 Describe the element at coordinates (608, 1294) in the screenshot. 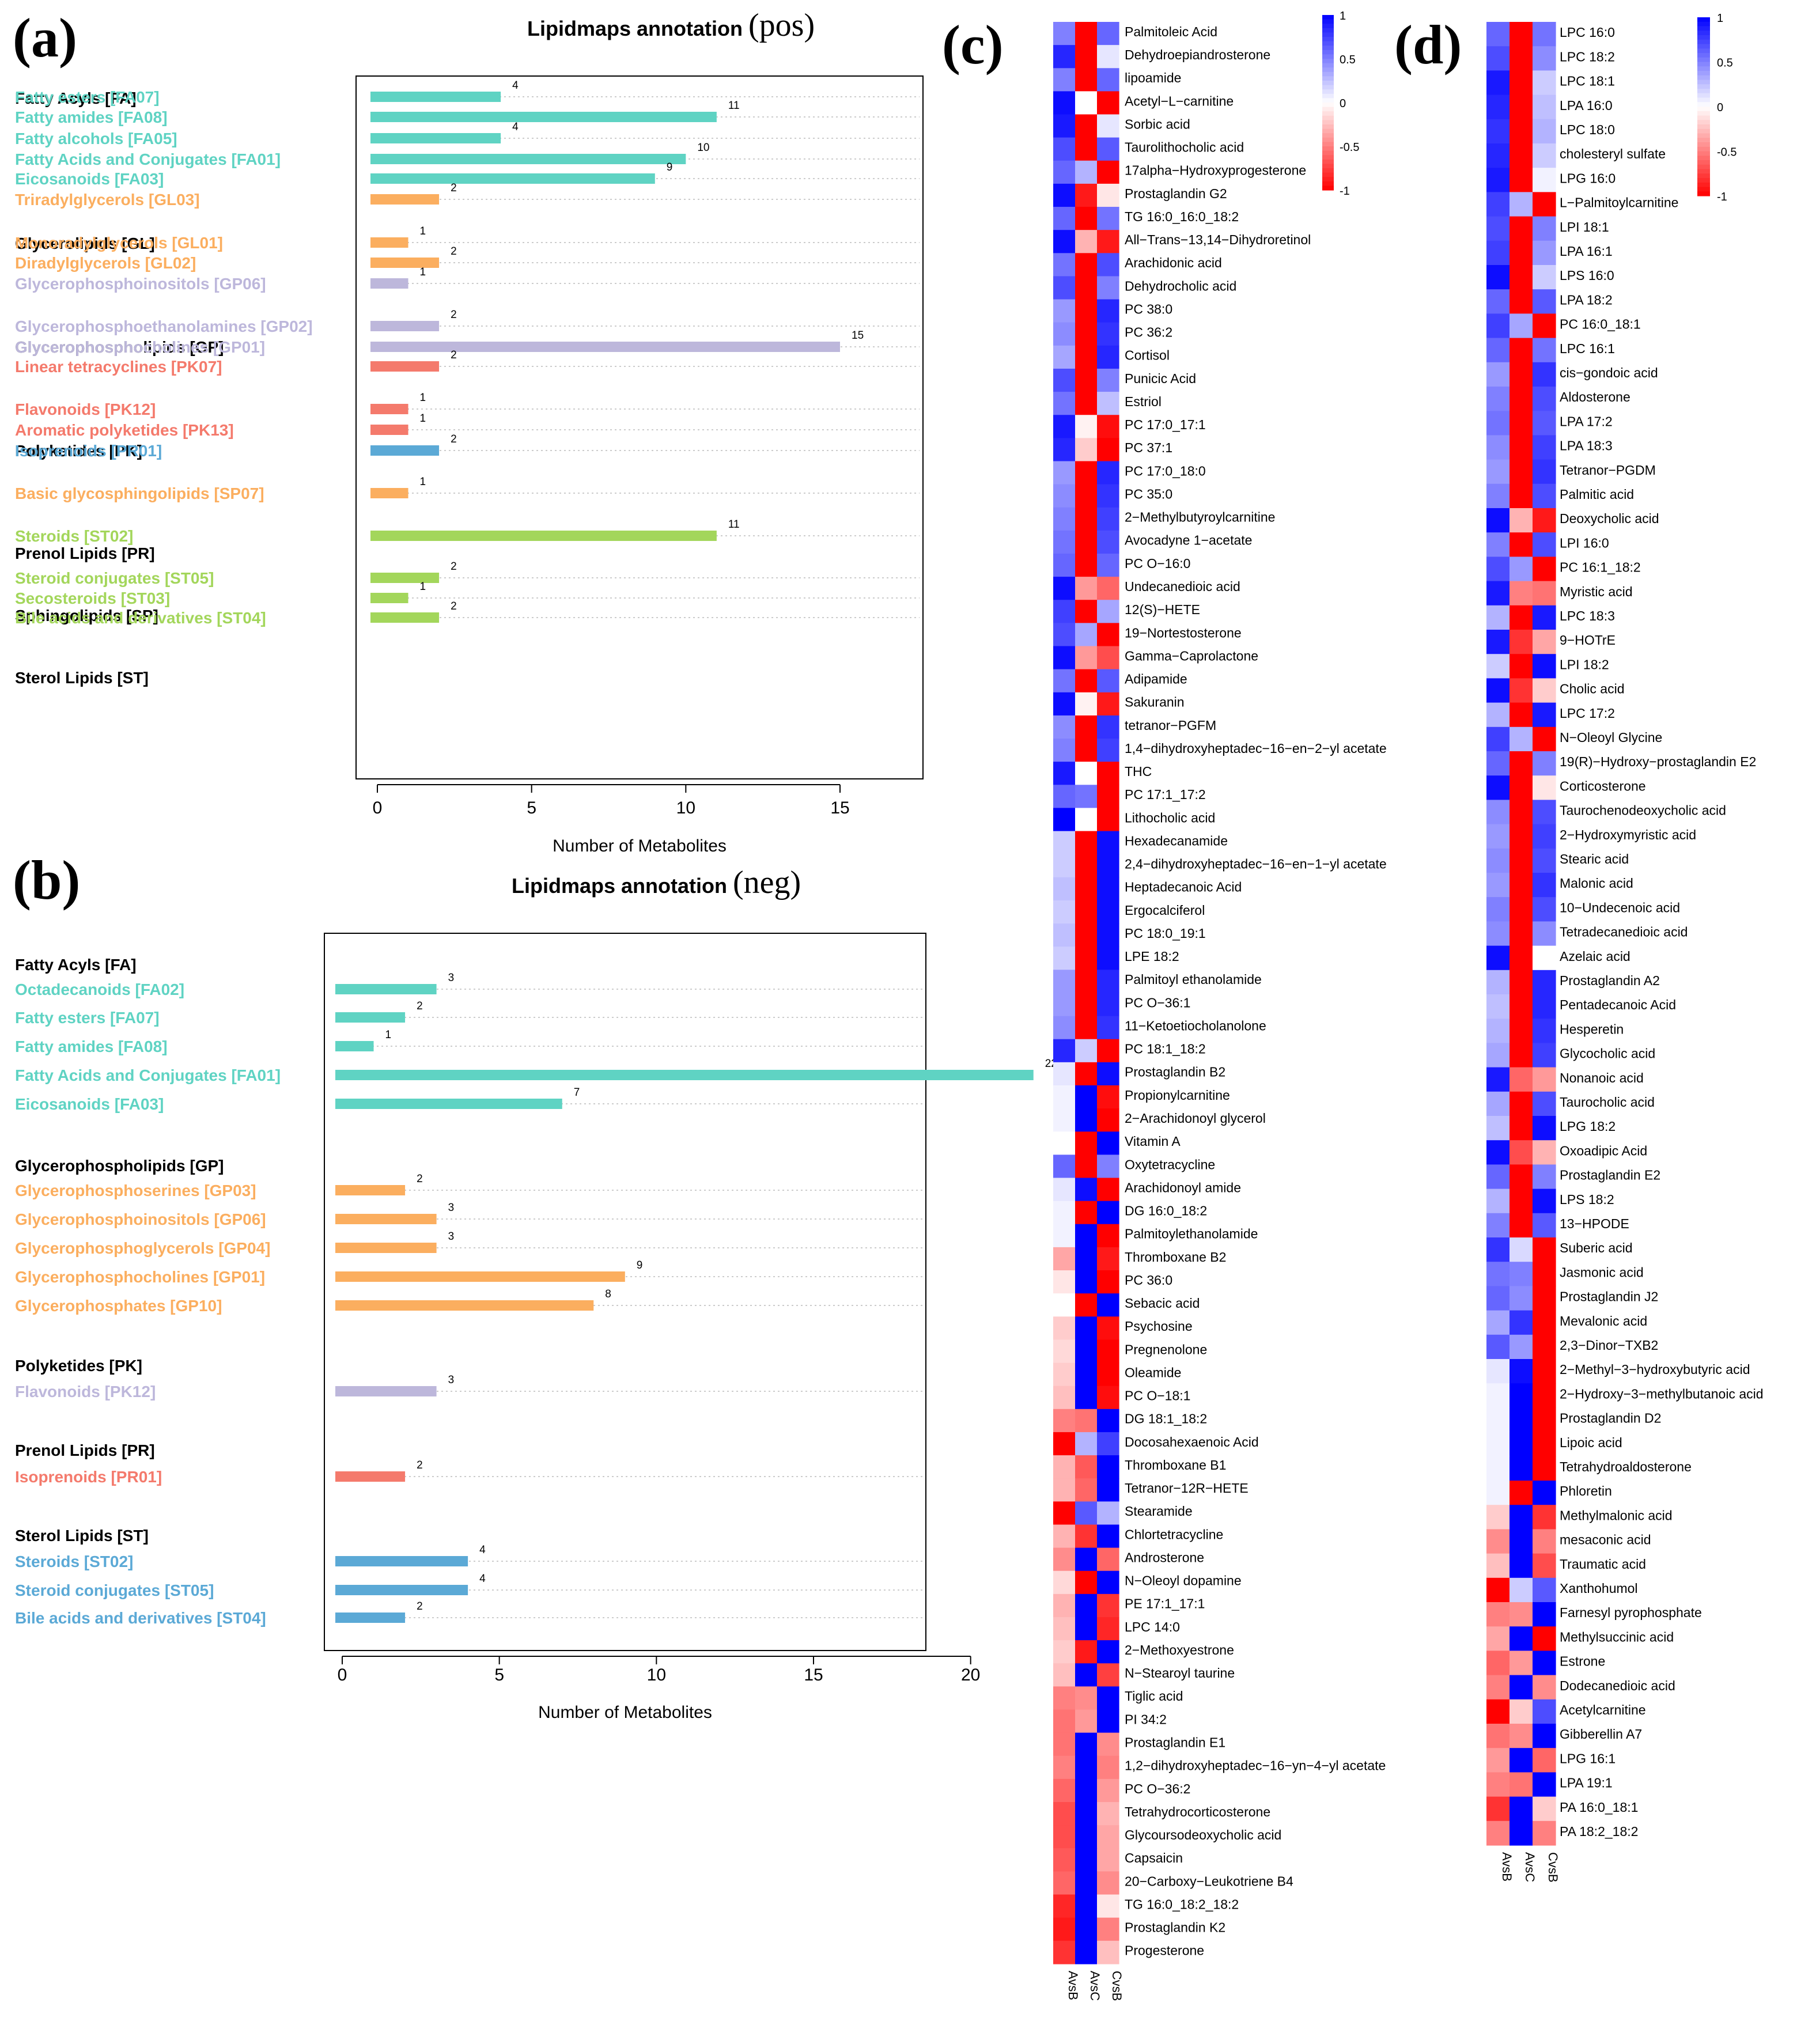

I see `chart-b-data-label: 8` at that location.